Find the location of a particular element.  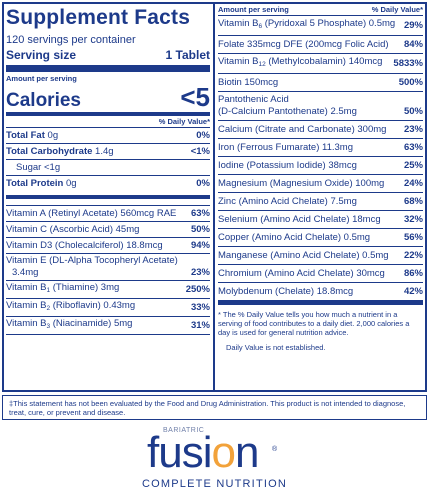

nutrient-row: Selenium (Amino Acid Chelate) 18mcg 32% is located at coordinates (320, 219).